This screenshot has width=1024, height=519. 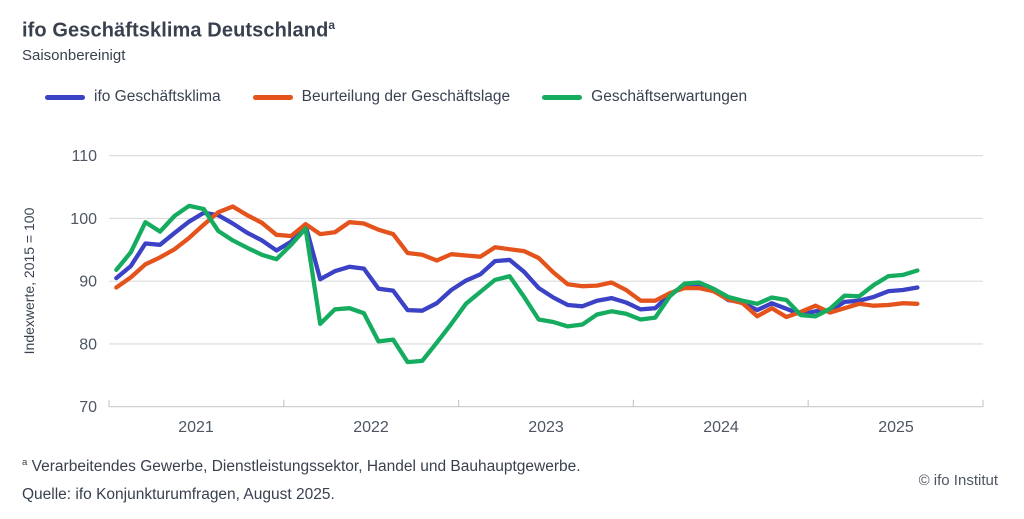 I want to click on y-tick-70: 70, so click(x=88, y=407).